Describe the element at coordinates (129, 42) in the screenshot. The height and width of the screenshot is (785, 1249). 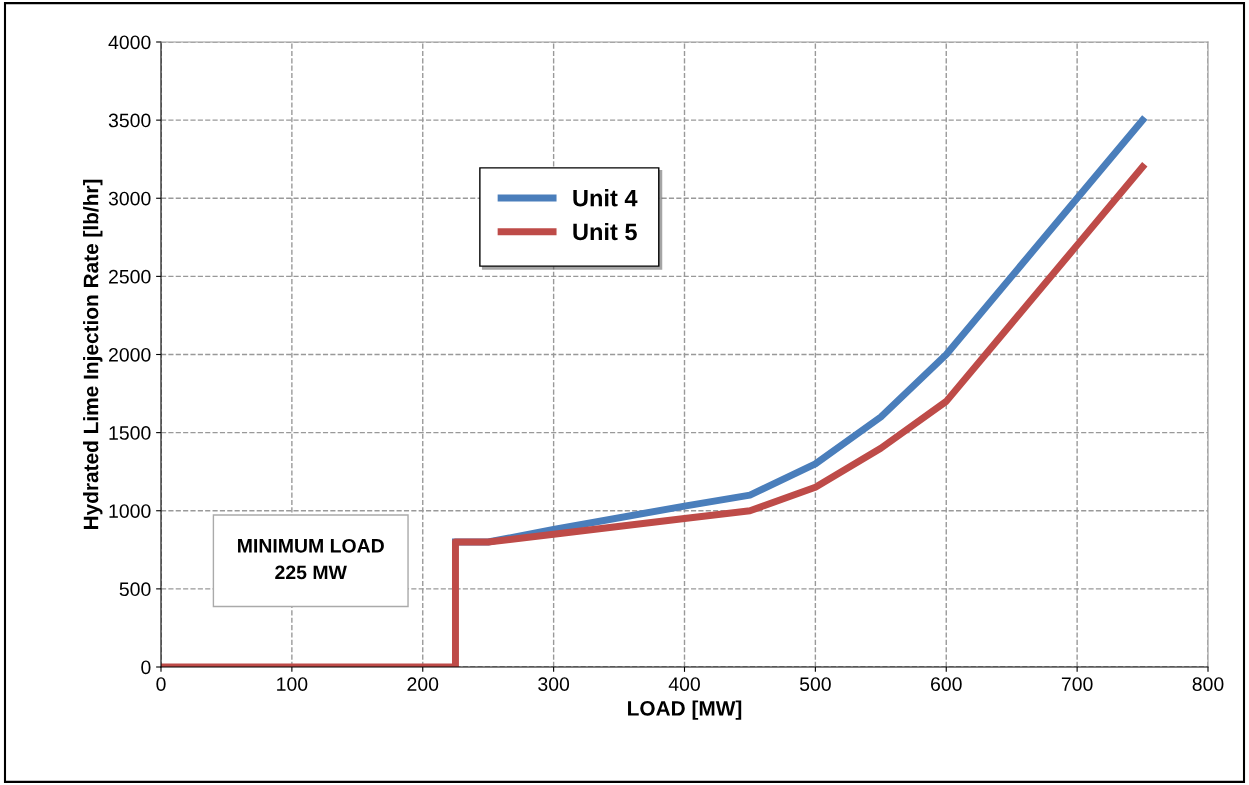
I see `y-tick-label: 4000` at that location.